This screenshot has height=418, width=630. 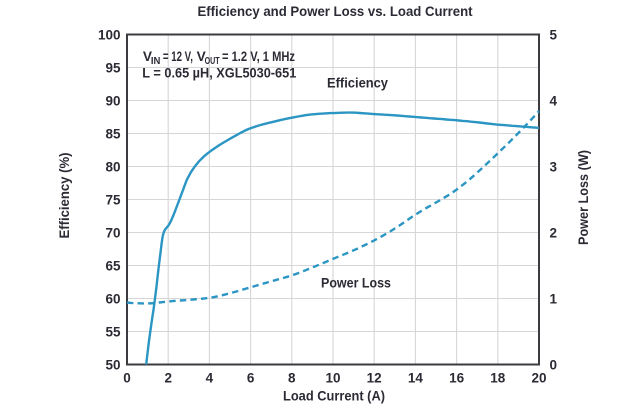 I want to click on svg-text: 8, so click(x=292, y=377).